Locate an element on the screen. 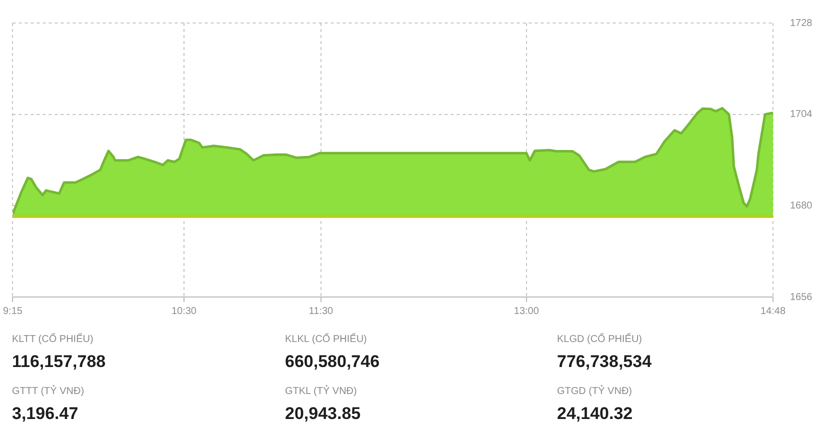  text: KLGD (CỔ PHIẾU) is located at coordinates (600, 340).